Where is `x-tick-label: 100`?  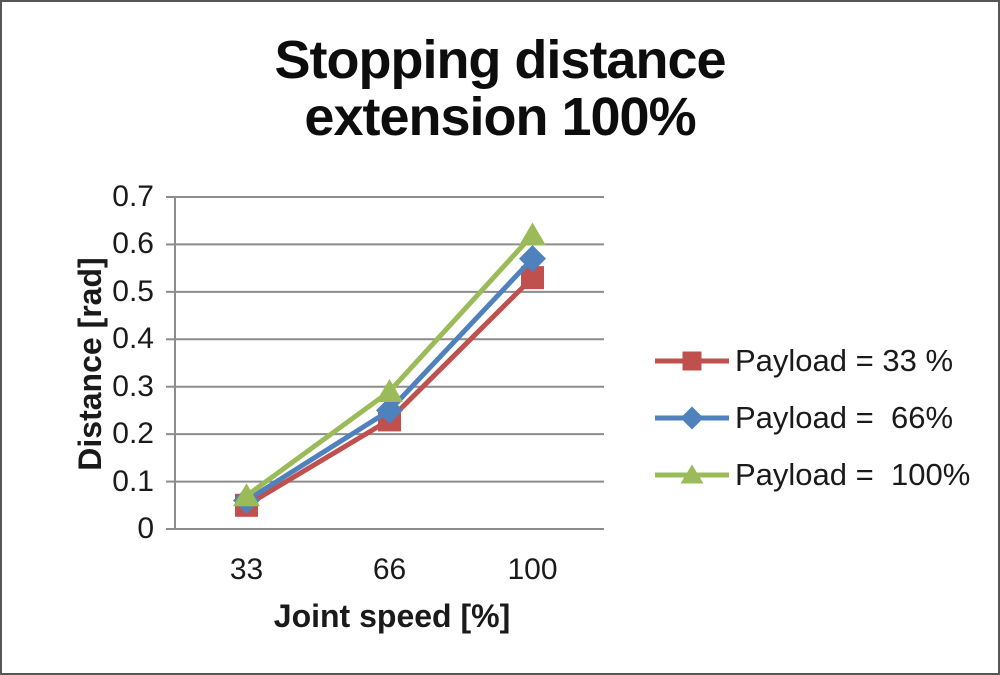
x-tick-label: 100 is located at coordinates (532, 569).